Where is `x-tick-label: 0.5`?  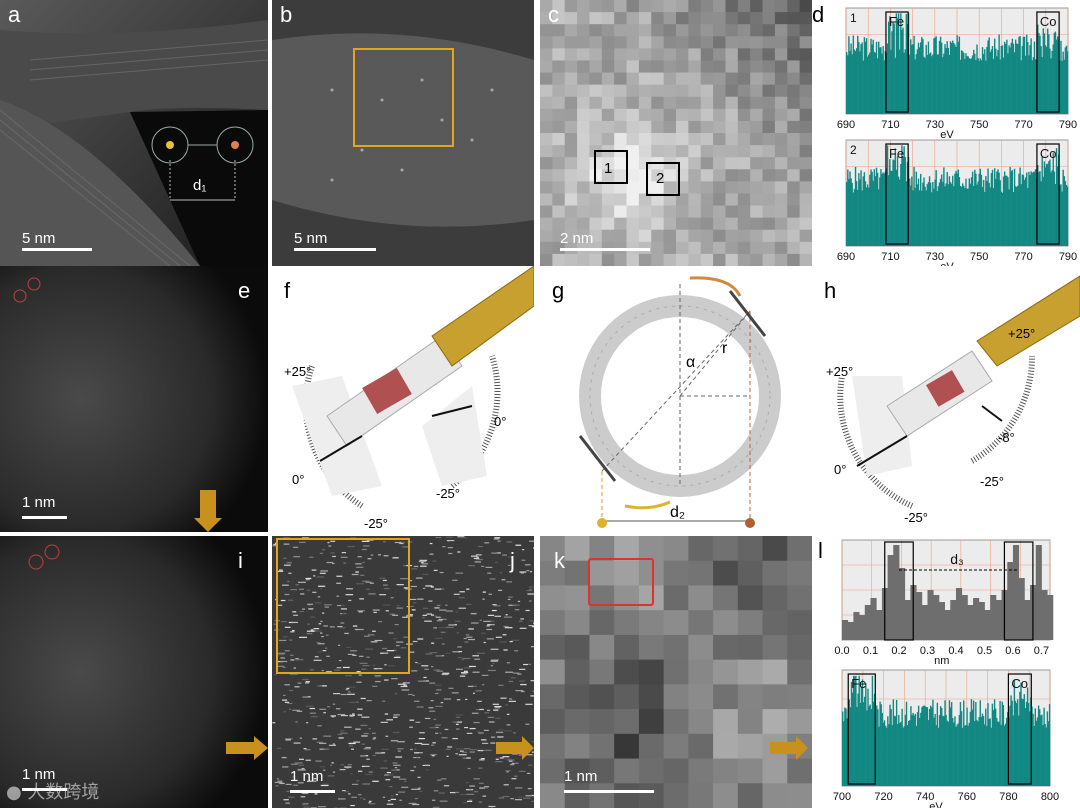
x-tick-label: 0.5 is located at coordinates (984, 651).